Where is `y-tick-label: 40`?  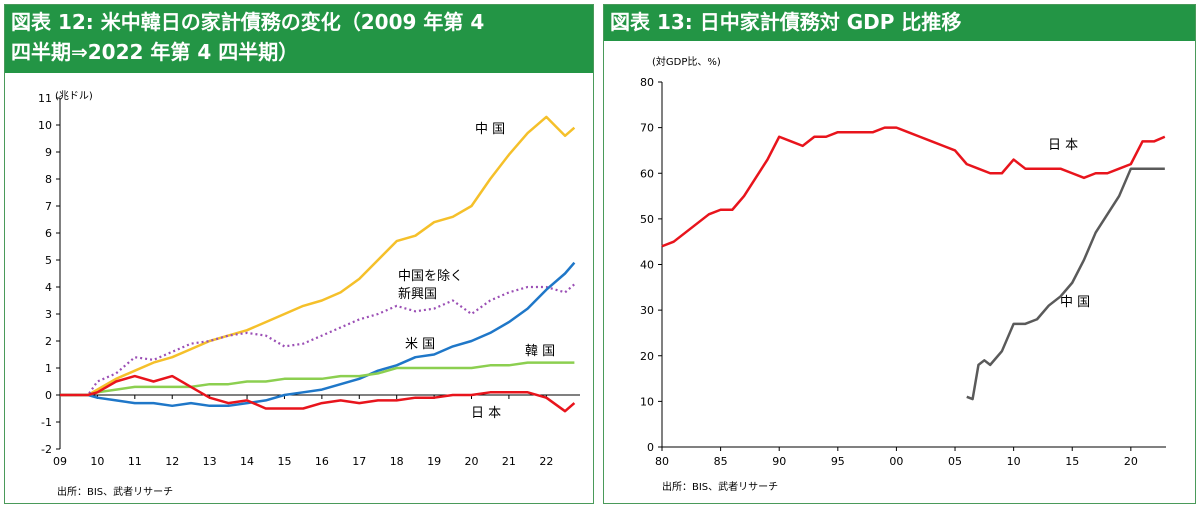 y-tick-label: 40 is located at coordinates (647, 265).